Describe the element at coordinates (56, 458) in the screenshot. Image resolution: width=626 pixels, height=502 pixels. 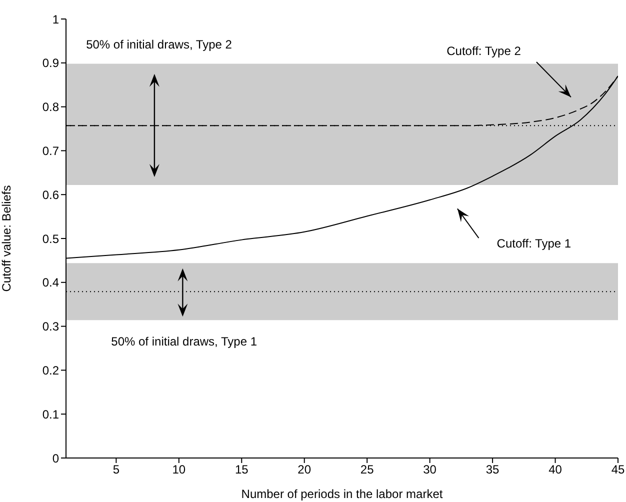
I see `y-tick-label: 0` at that location.